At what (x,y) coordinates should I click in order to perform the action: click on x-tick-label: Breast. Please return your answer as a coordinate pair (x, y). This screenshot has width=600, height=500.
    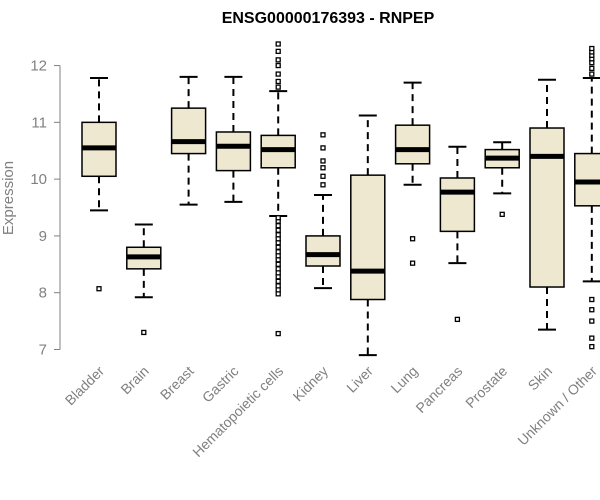
    Looking at the image, I should click on (177, 383).